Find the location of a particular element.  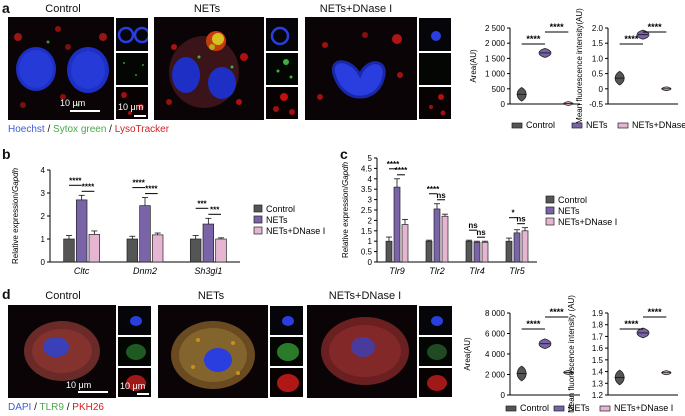

y-tick-label: 1.5 is located at coordinates (598, 360).